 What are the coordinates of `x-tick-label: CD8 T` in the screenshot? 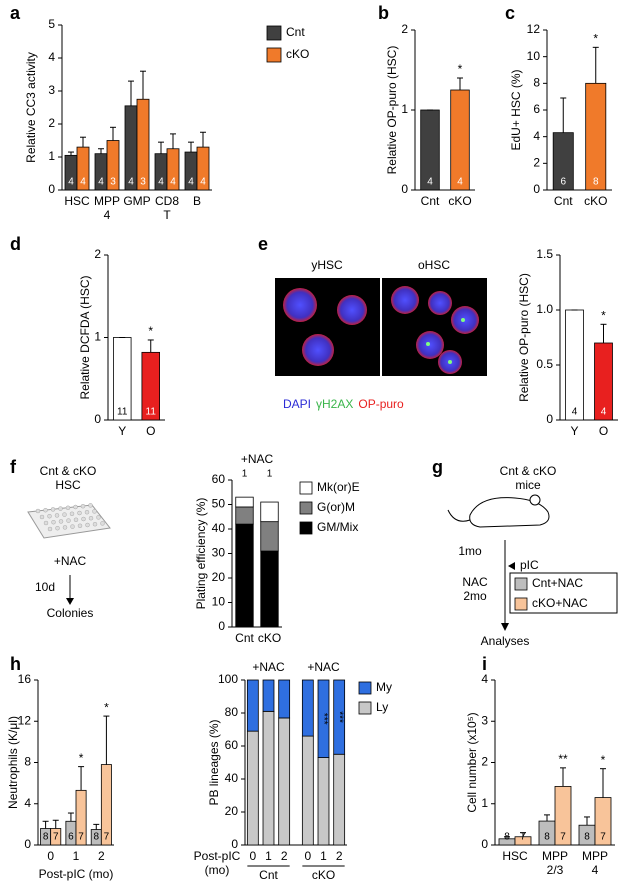 It's located at (167, 208).